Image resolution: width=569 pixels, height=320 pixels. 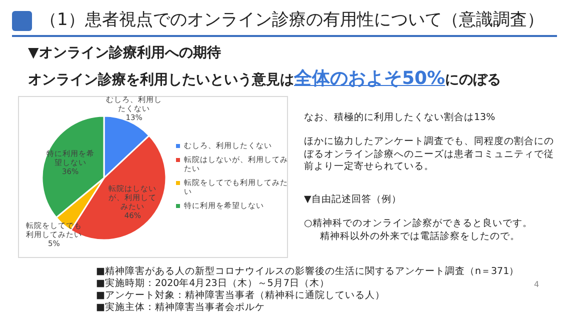 I want to click on chart-title: （1）患者視点でのオンライン診療の有用性について（意識調査）, so click(x=292, y=20).